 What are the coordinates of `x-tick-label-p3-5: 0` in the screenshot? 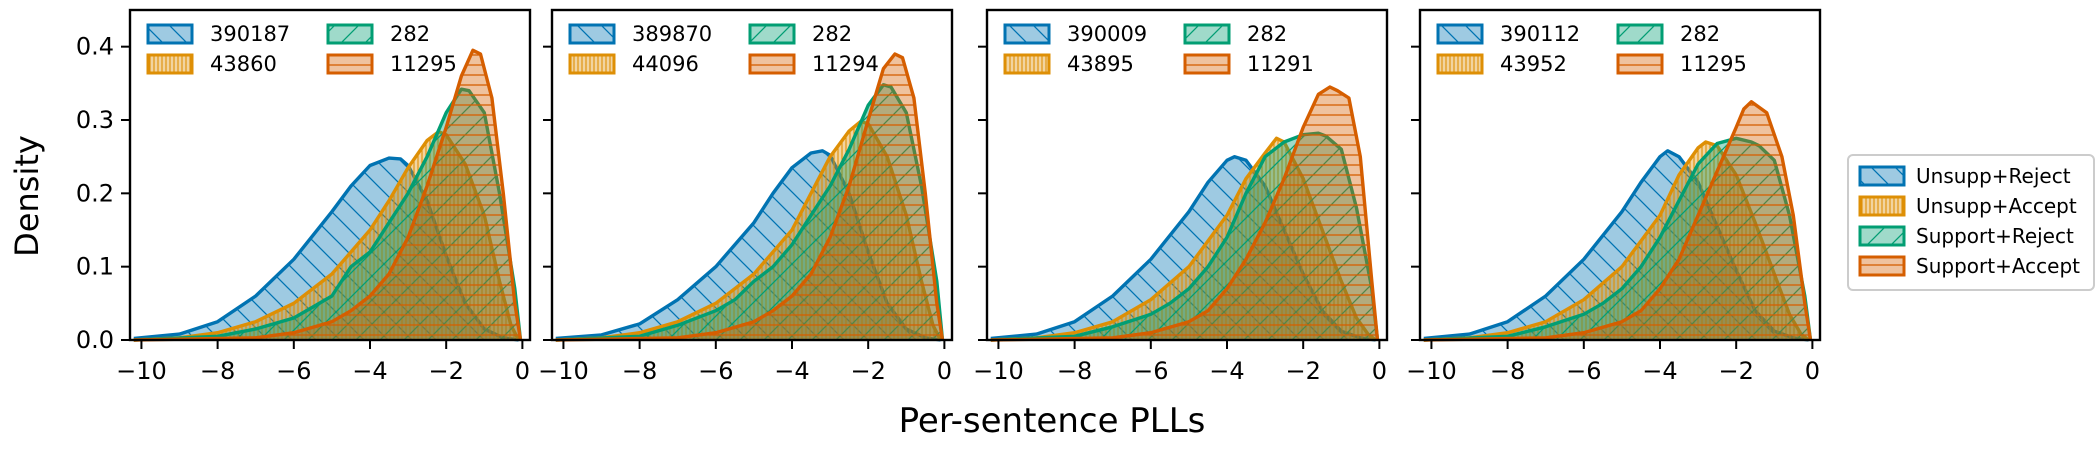 It's located at (1379, 371).